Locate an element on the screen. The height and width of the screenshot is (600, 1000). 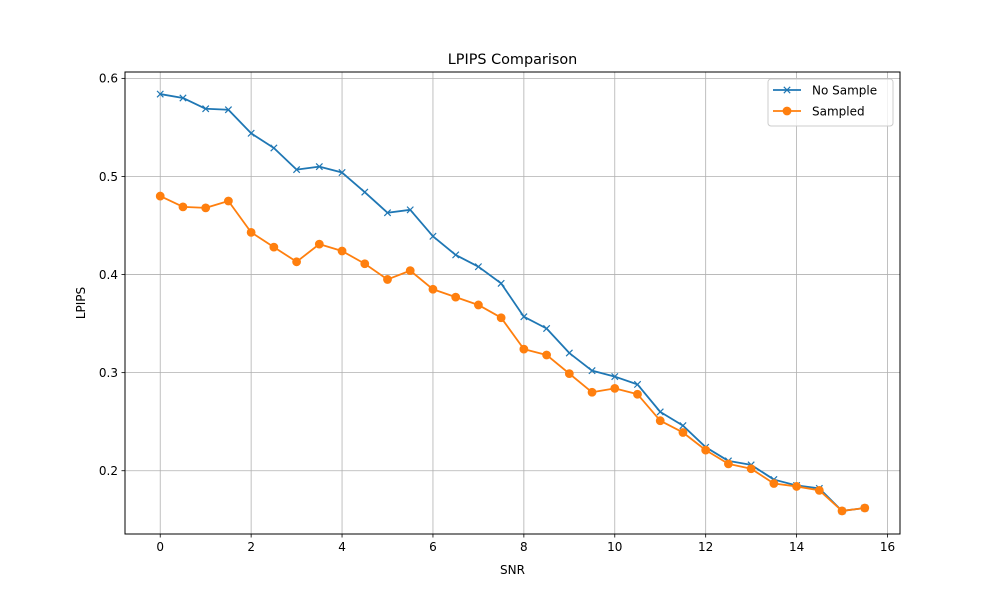
x-tick-label: 12 is located at coordinates (705, 547).